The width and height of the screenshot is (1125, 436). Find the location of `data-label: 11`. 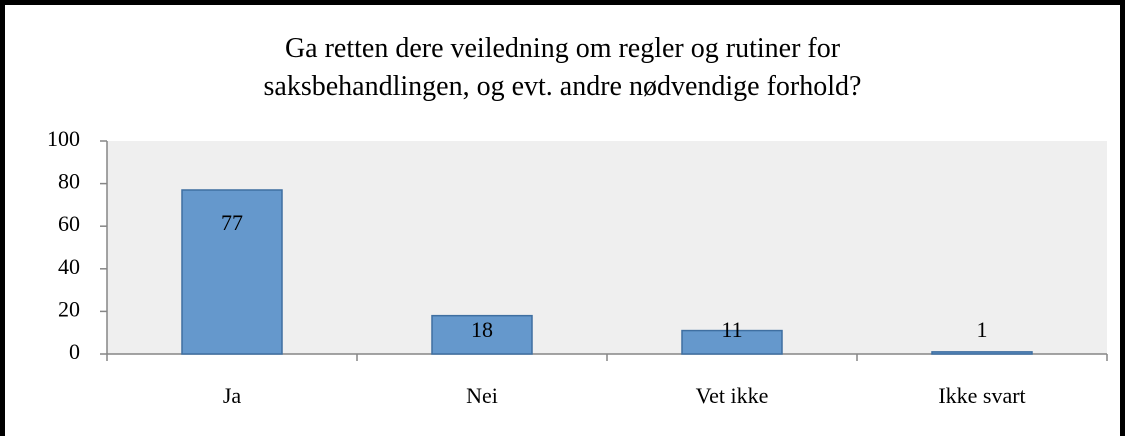

data-label: 11 is located at coordinates (731, 329).